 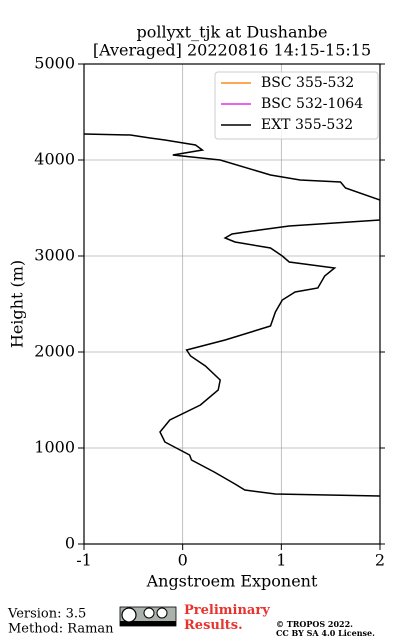 I want to click on chart-title: pollyxt_tjk at Dushanbe, so click(x=231, y=32).